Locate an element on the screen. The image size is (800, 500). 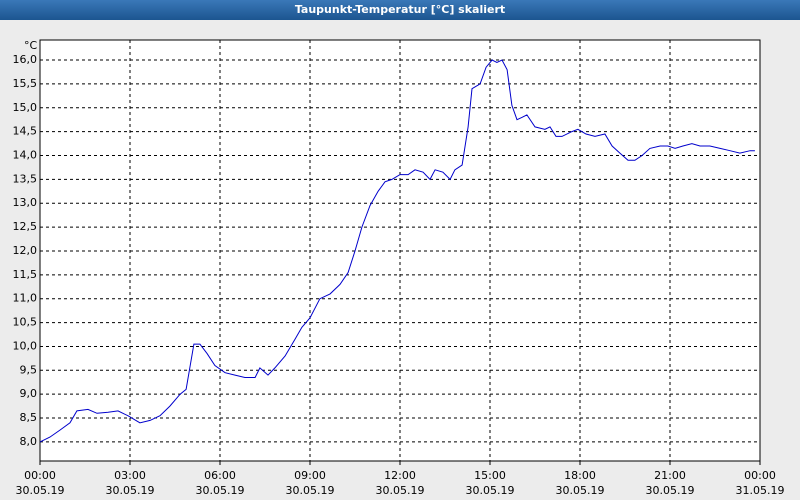
y-tick-label: 11,0 is located at coordinates (25, 298).